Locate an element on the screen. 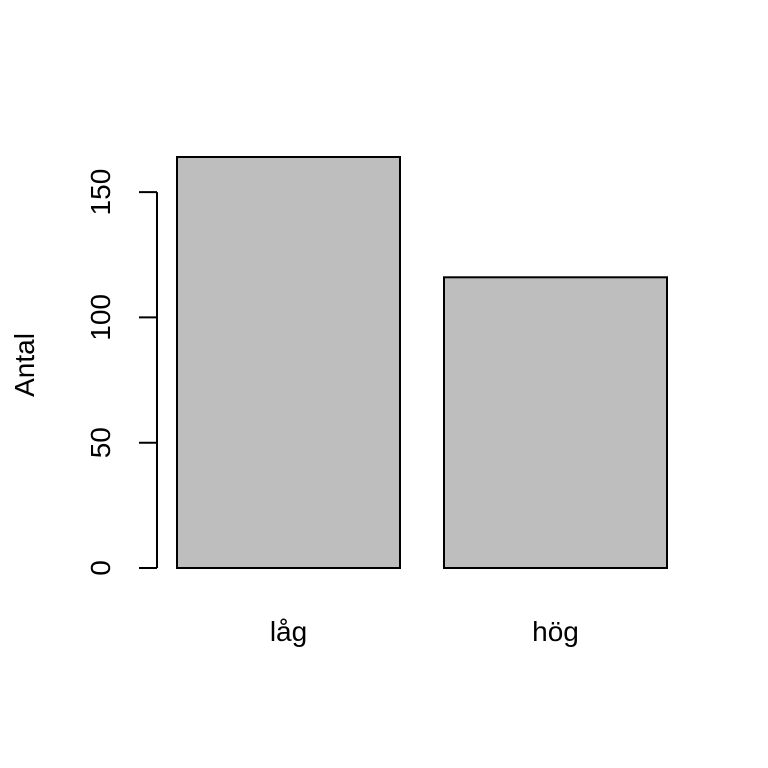 This screenshot has height=768, width=768. y-tick-label-0: 0 is located at coordinates (100, 568).